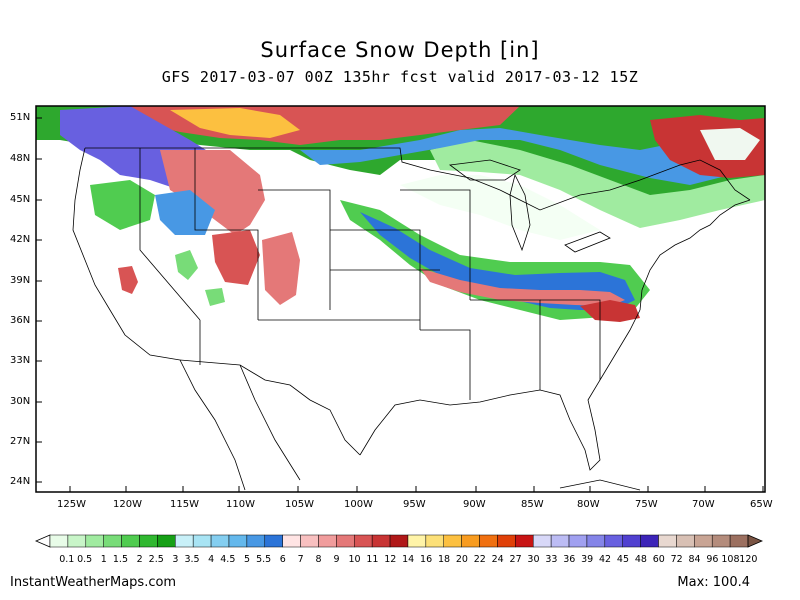 The height and width of the screenshot is (600, 800). I want to click on lon-label-70W: 70W, so click(703, 504).